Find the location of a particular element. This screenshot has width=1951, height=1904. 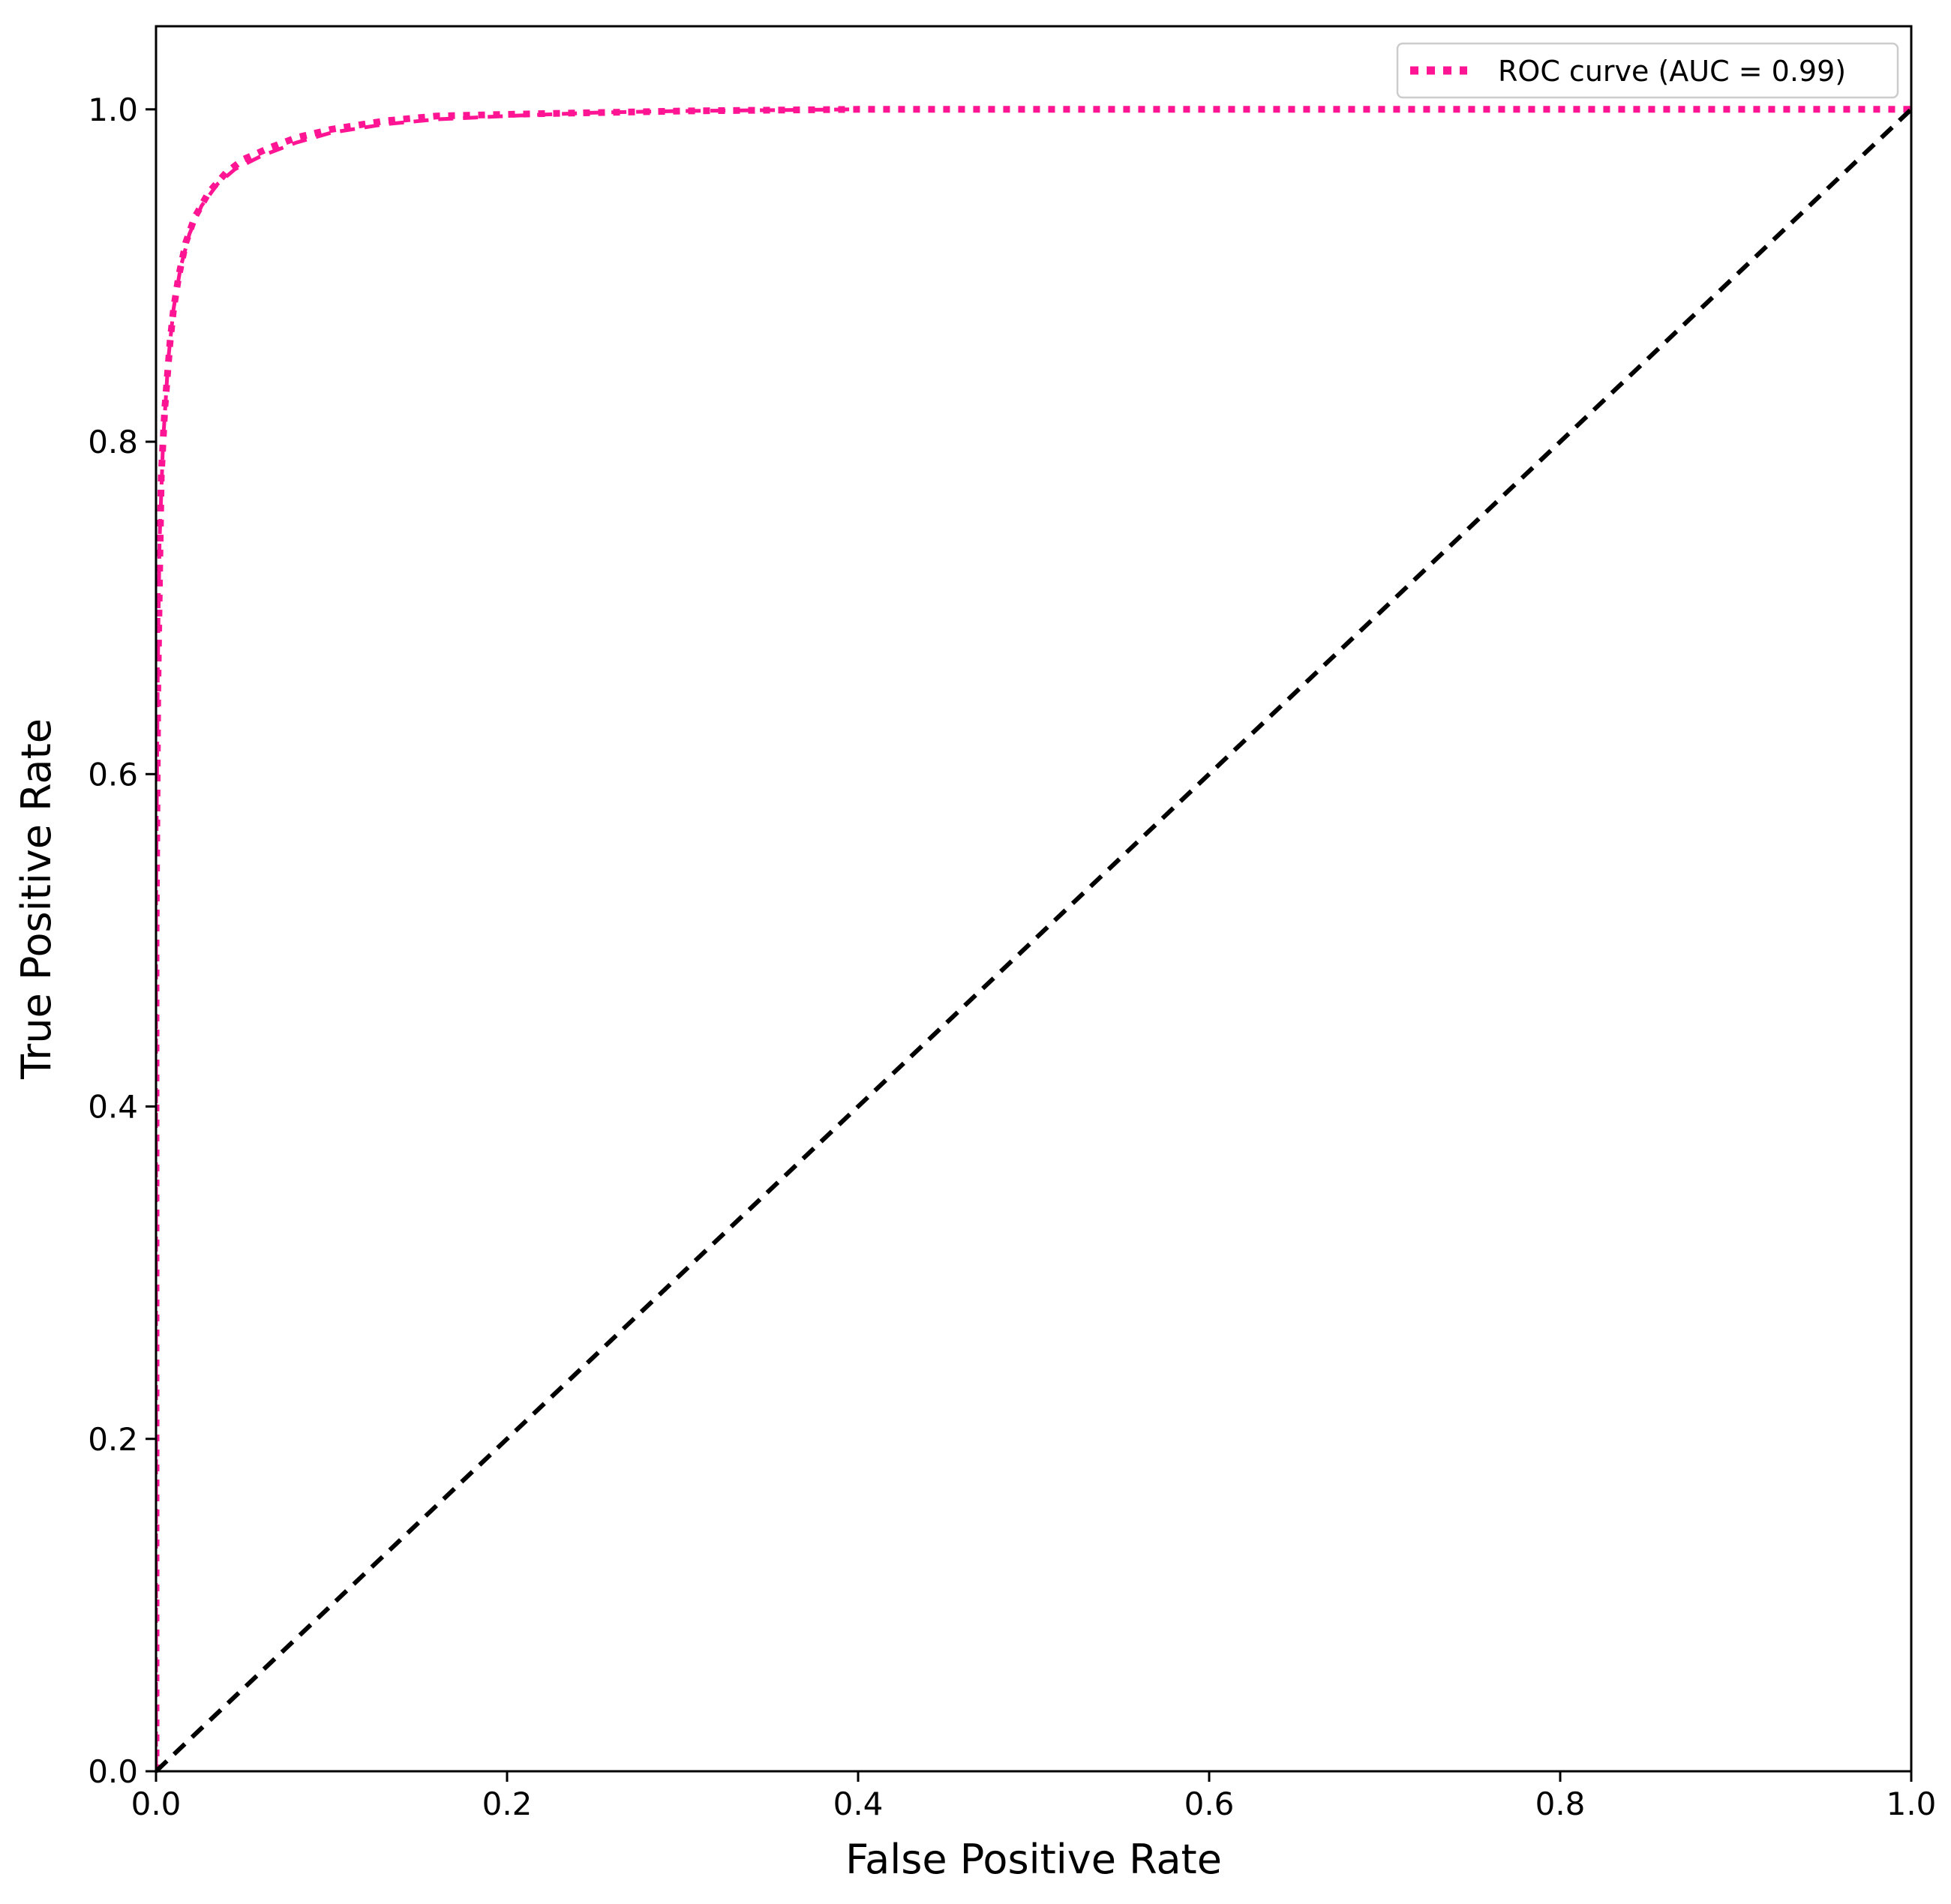

x-tick-label: 0.0 is located at coordinates (156, 1804).